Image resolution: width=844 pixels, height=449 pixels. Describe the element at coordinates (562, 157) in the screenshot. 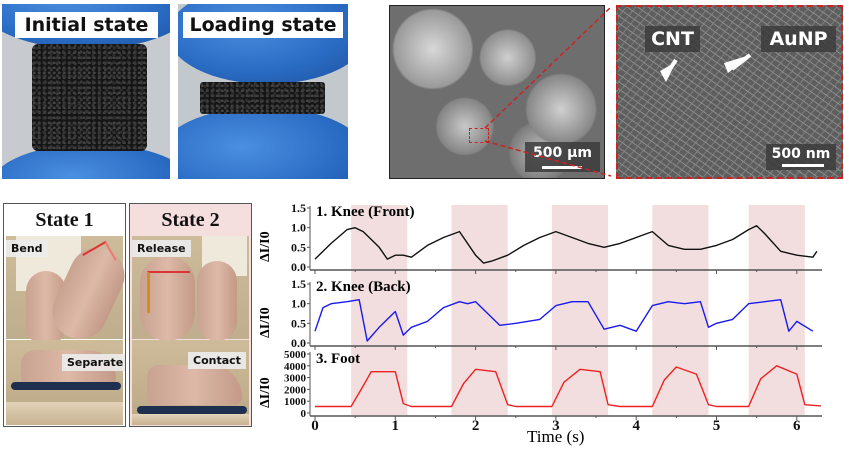

I see `scale-label-um: 500 µm` at that location.